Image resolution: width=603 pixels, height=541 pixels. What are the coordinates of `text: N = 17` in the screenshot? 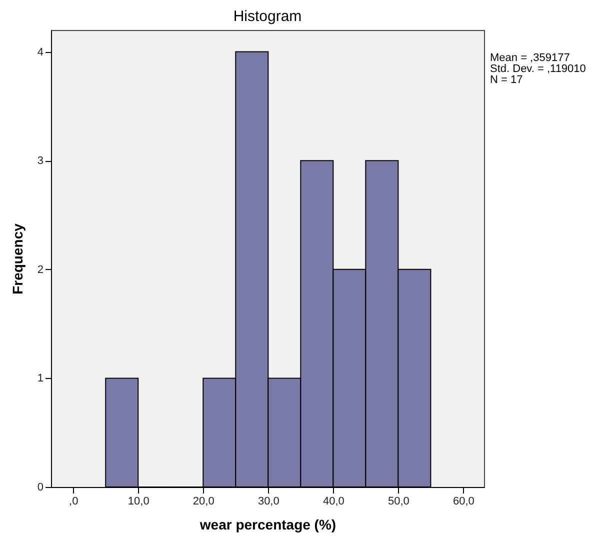 It's located at (506, 80).